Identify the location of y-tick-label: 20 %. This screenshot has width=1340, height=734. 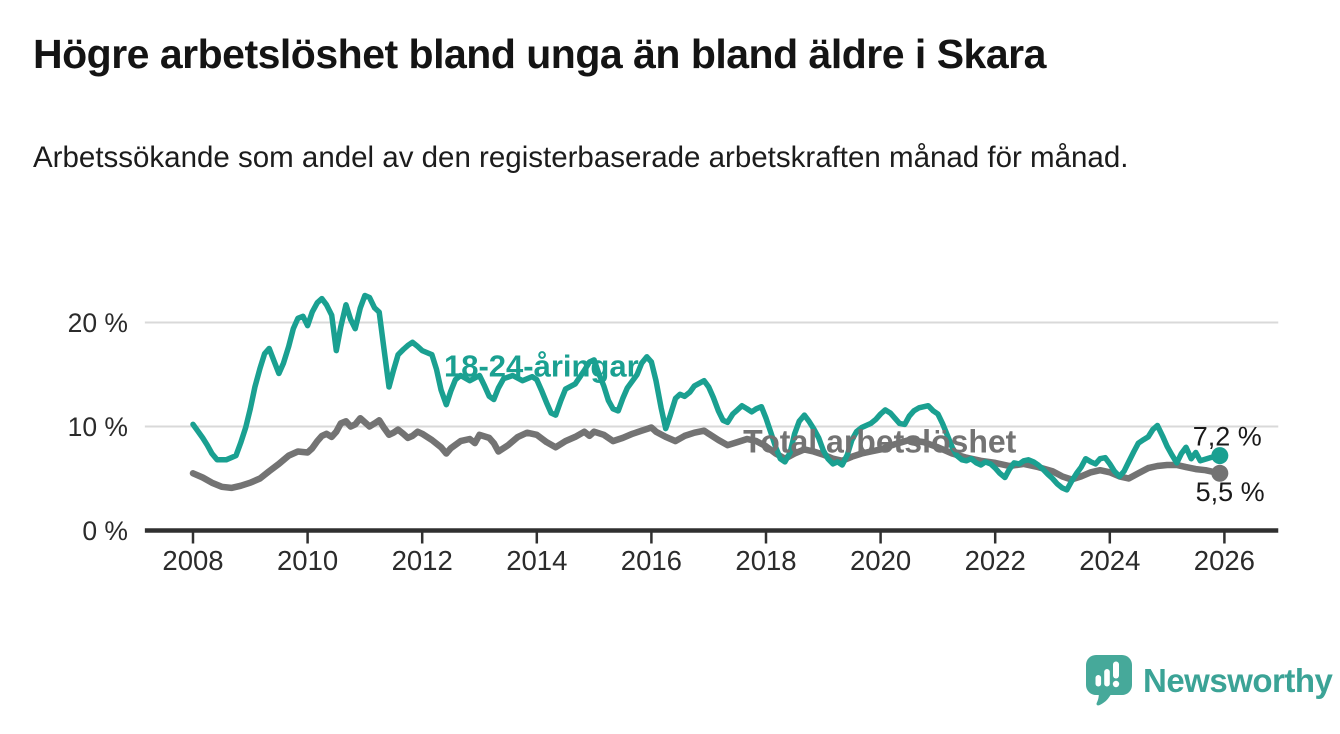
(98, 323).